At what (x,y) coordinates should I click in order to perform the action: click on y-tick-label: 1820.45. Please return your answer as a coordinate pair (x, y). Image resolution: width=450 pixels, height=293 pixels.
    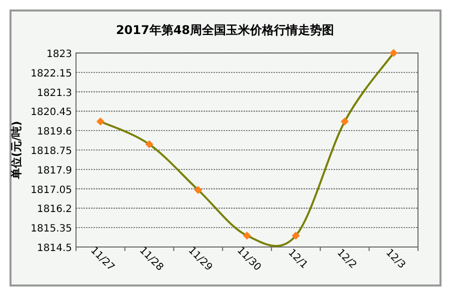
    Looking at the image, I should click on (51, 112).